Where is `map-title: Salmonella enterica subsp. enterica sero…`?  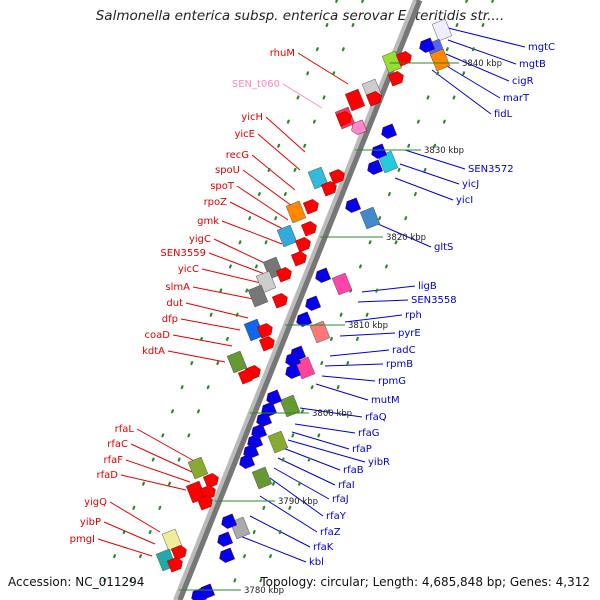
map-title: Salmonella enterica subsp. enterica sero… is located at coordinates (300, 16).